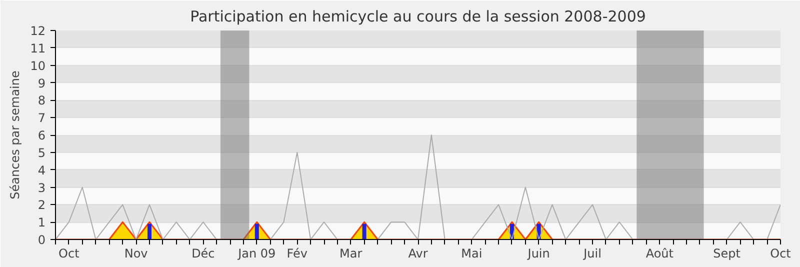 The image size is (800, 267). Describe the element at coordinates (42, 240) in the screenshot. I see `y-tick-label: 0` at that location.